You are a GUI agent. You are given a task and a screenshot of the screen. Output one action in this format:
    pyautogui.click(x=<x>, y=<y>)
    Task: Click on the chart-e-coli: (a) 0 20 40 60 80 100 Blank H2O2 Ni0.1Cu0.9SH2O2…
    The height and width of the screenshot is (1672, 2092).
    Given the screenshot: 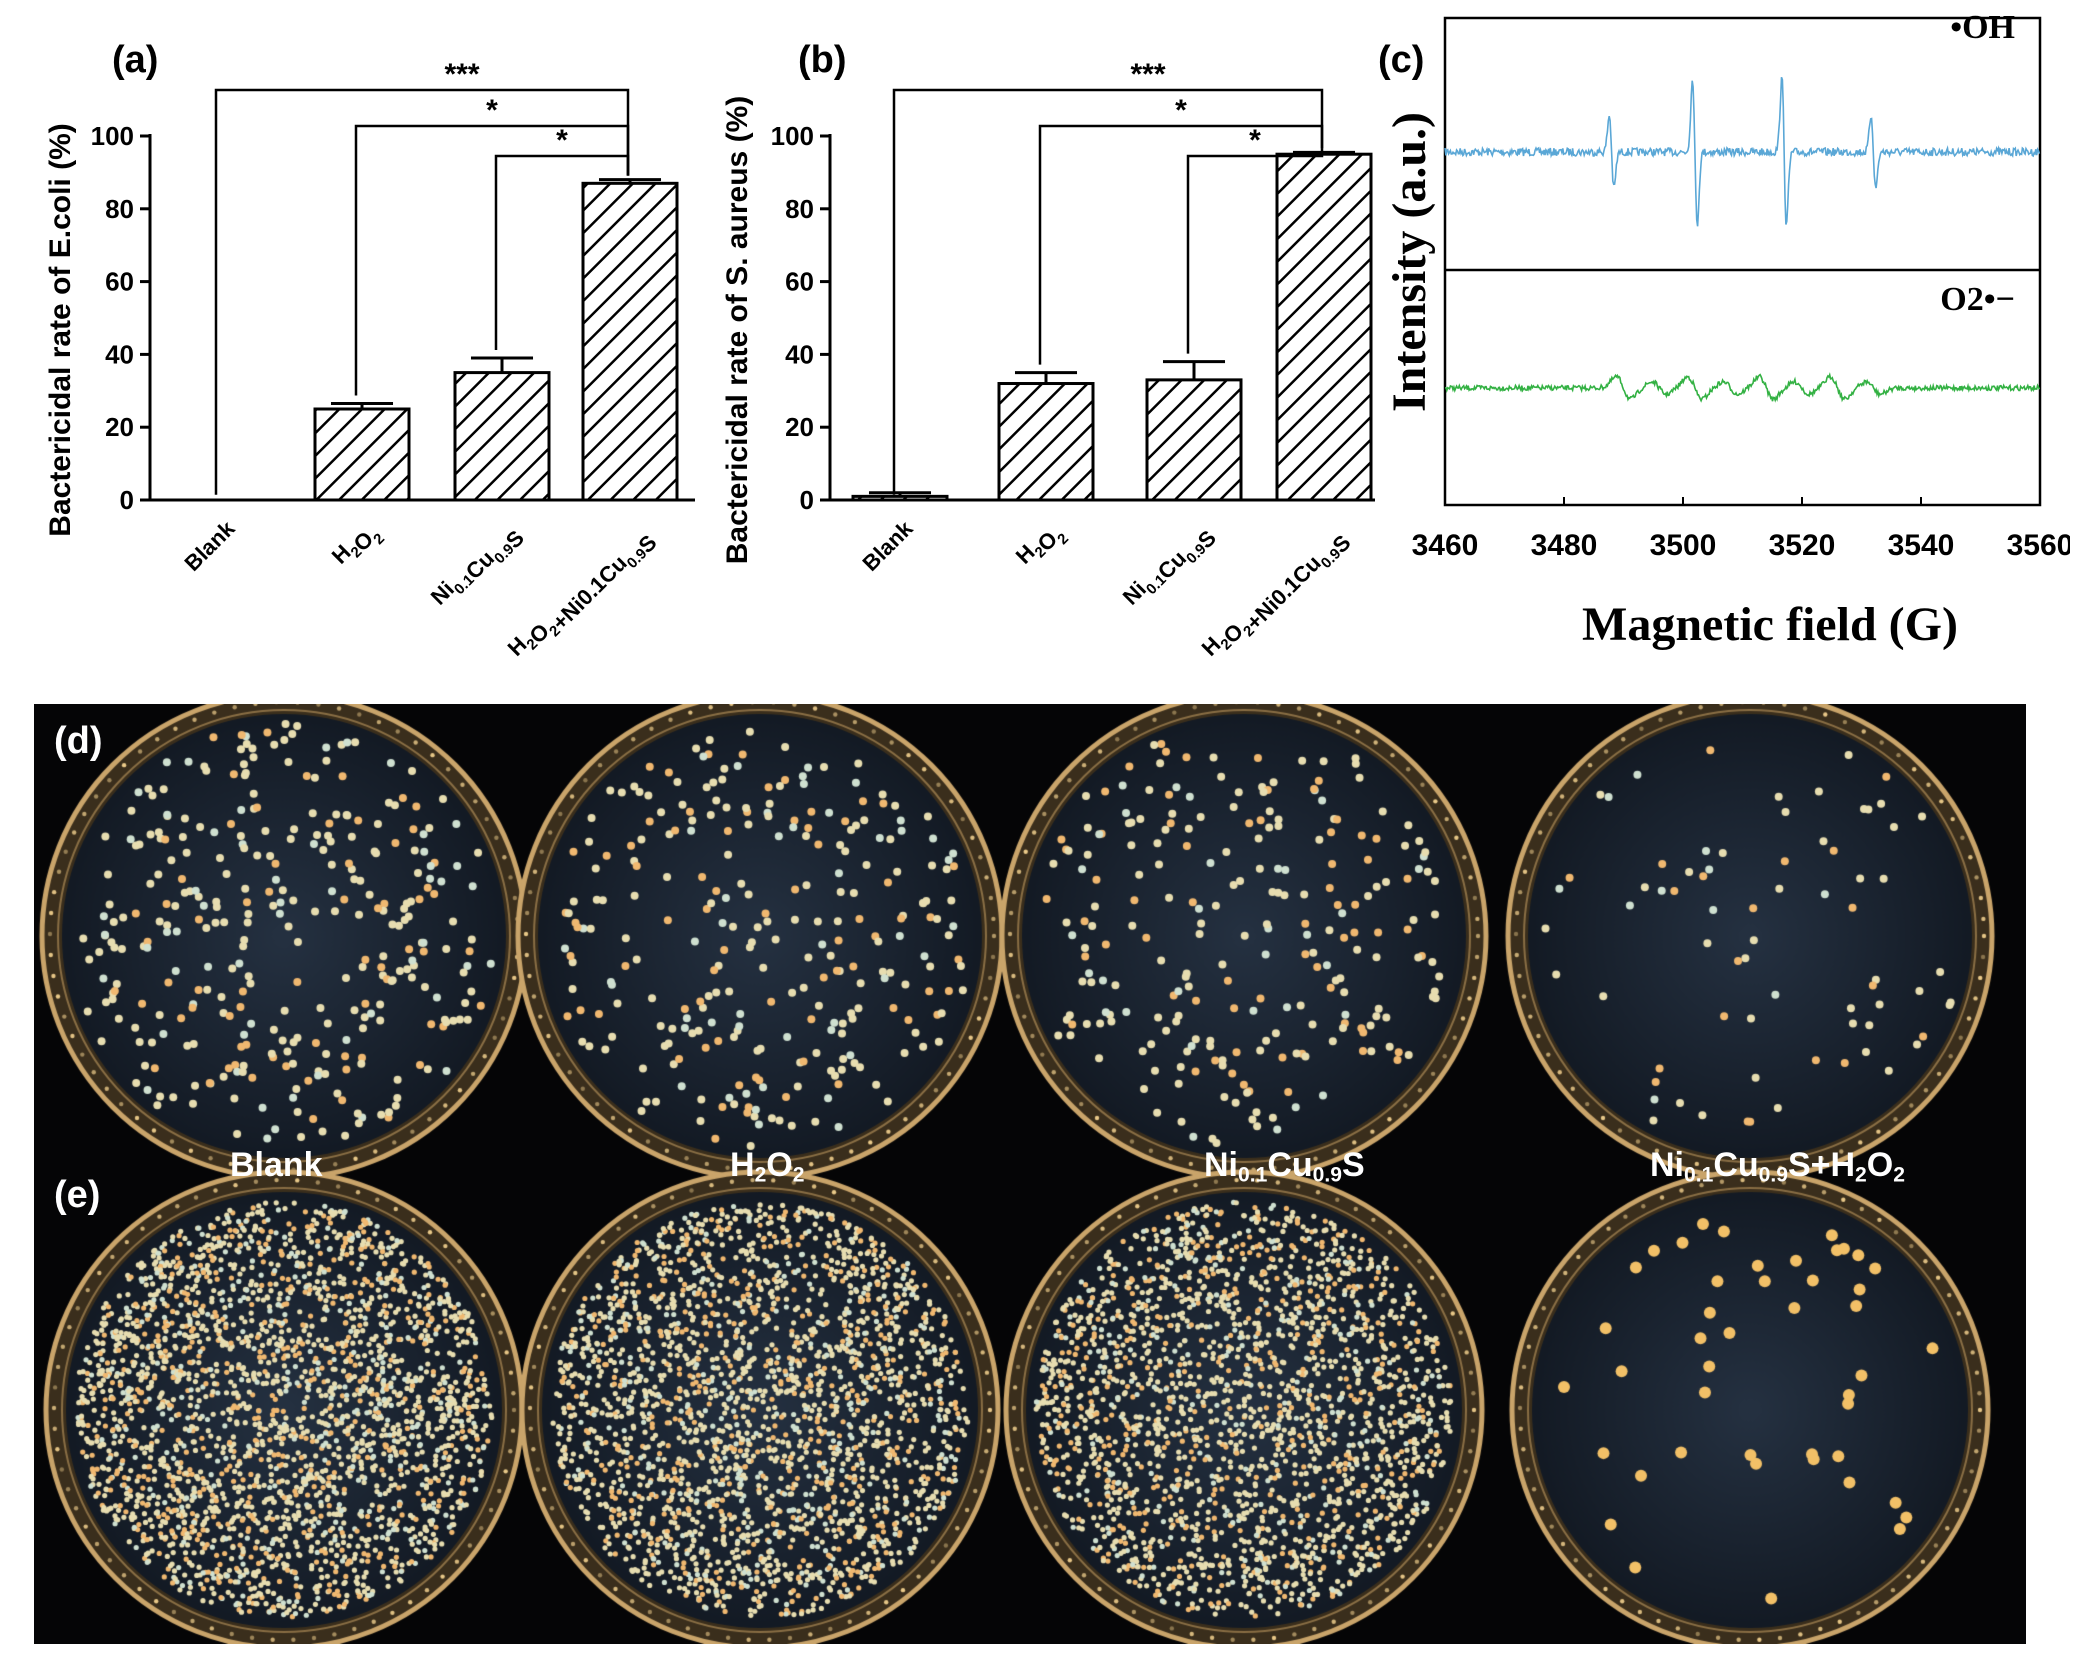 What is the action you would take?
    pyautogui.click(x=369, y=357)
    